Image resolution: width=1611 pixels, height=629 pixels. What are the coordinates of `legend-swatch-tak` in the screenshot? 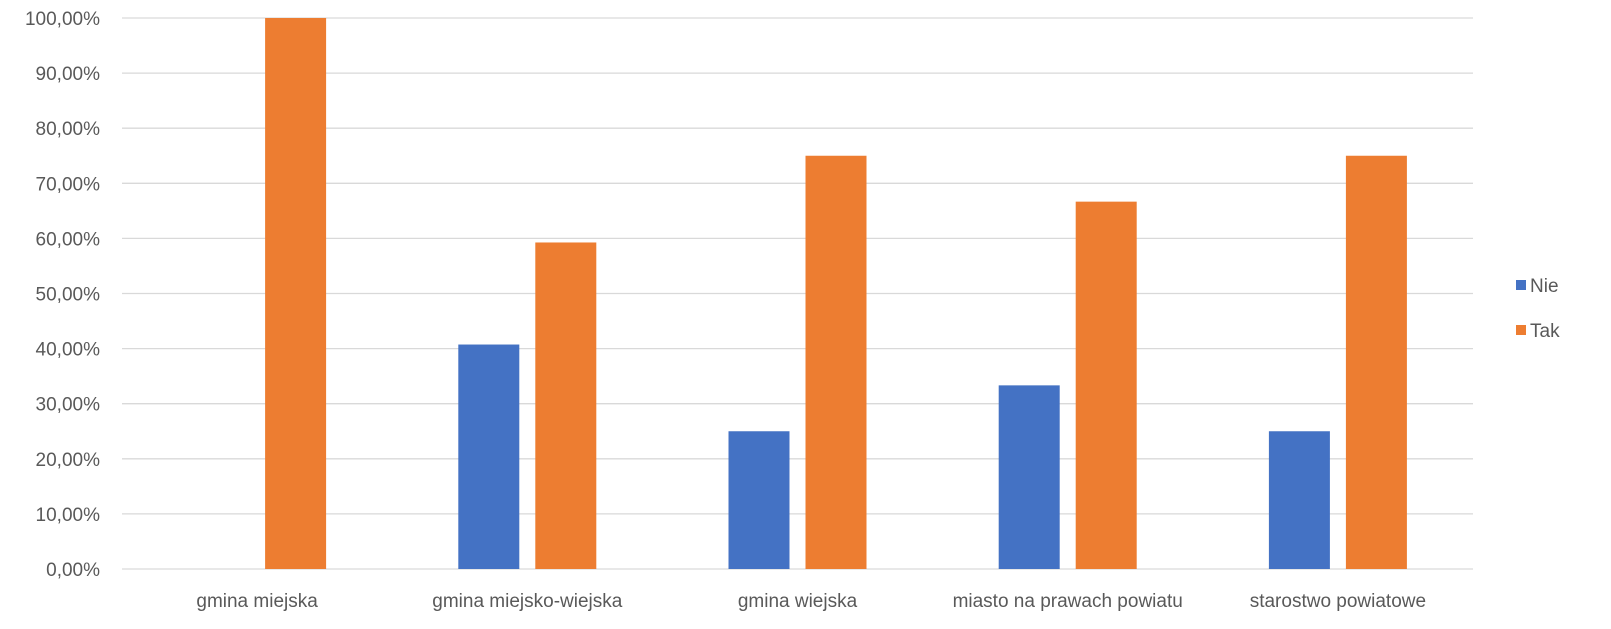 It's located at (1521, 330).